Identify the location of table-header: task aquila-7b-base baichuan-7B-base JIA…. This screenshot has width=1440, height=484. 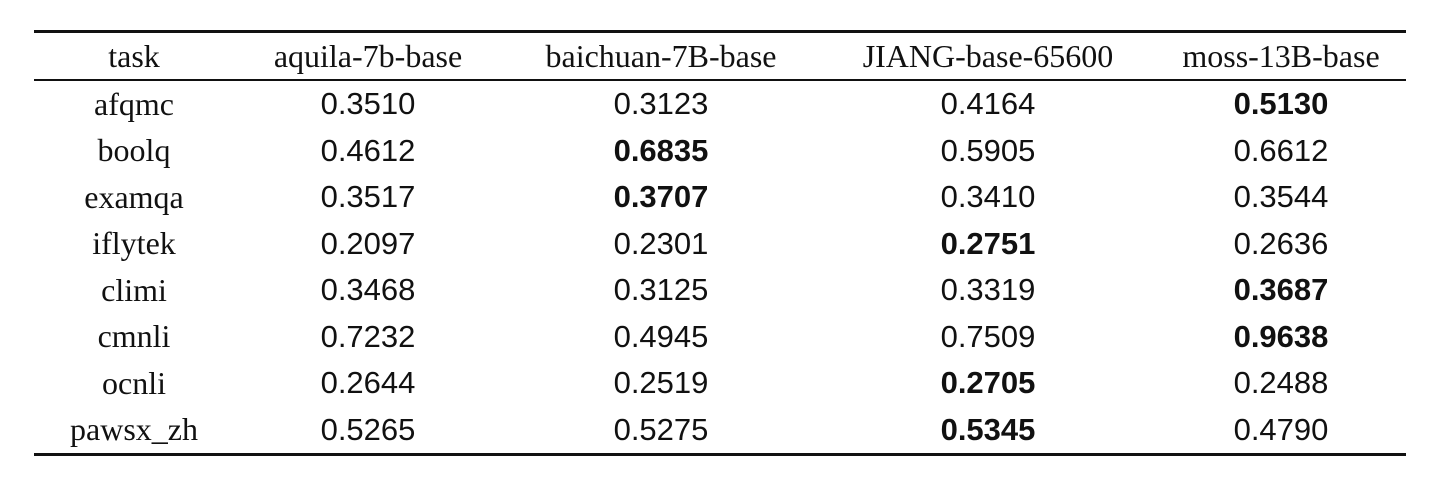
(720, 55).